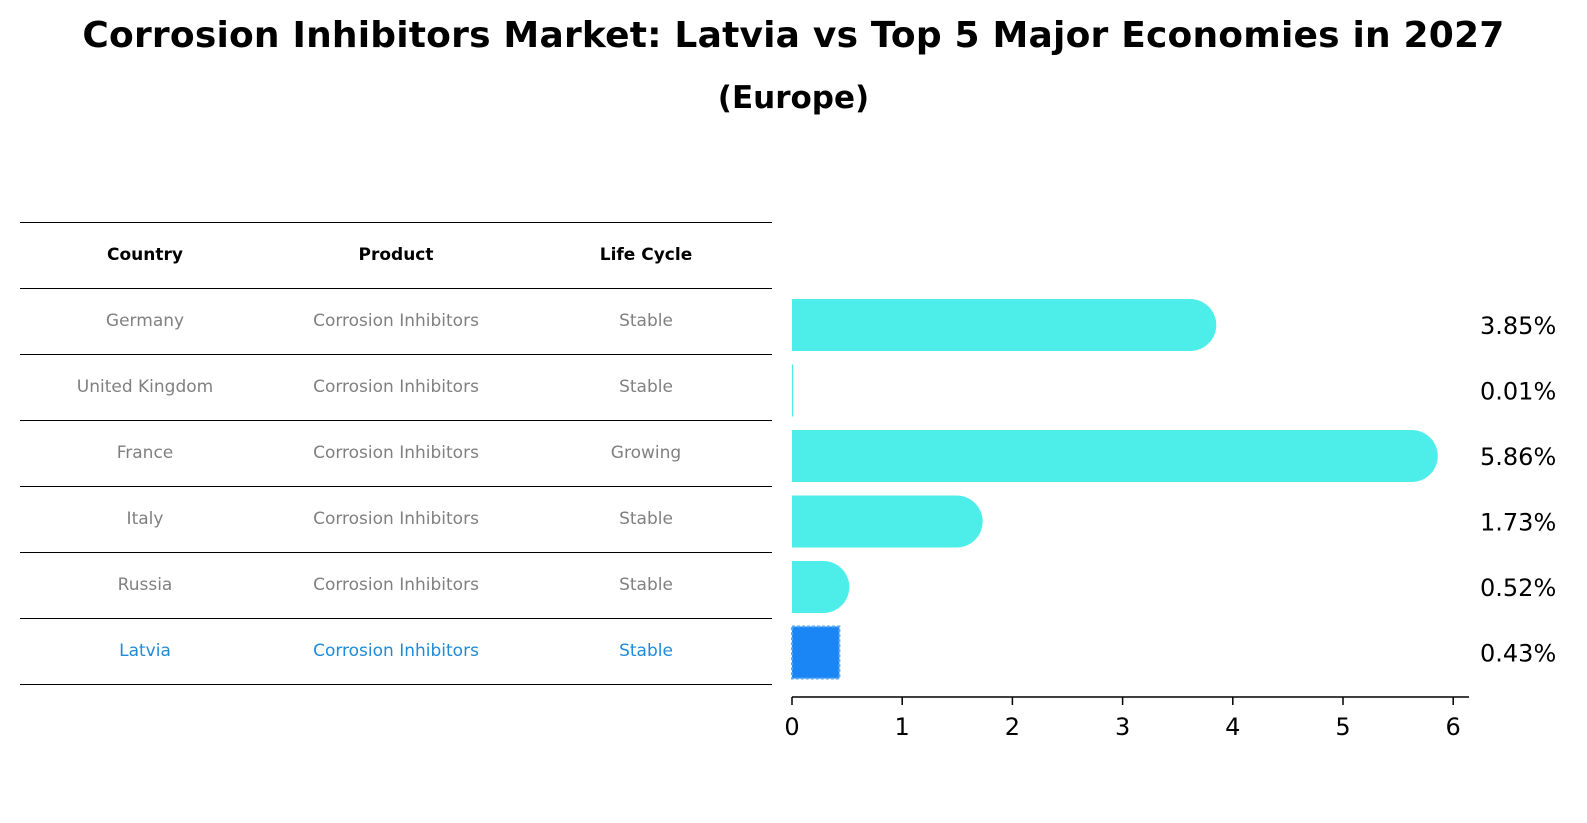  What do you see at coordinates (1012, 727) in the screenshot?
I see `x-tick-label: 2` at bounding box center [1012, 727].